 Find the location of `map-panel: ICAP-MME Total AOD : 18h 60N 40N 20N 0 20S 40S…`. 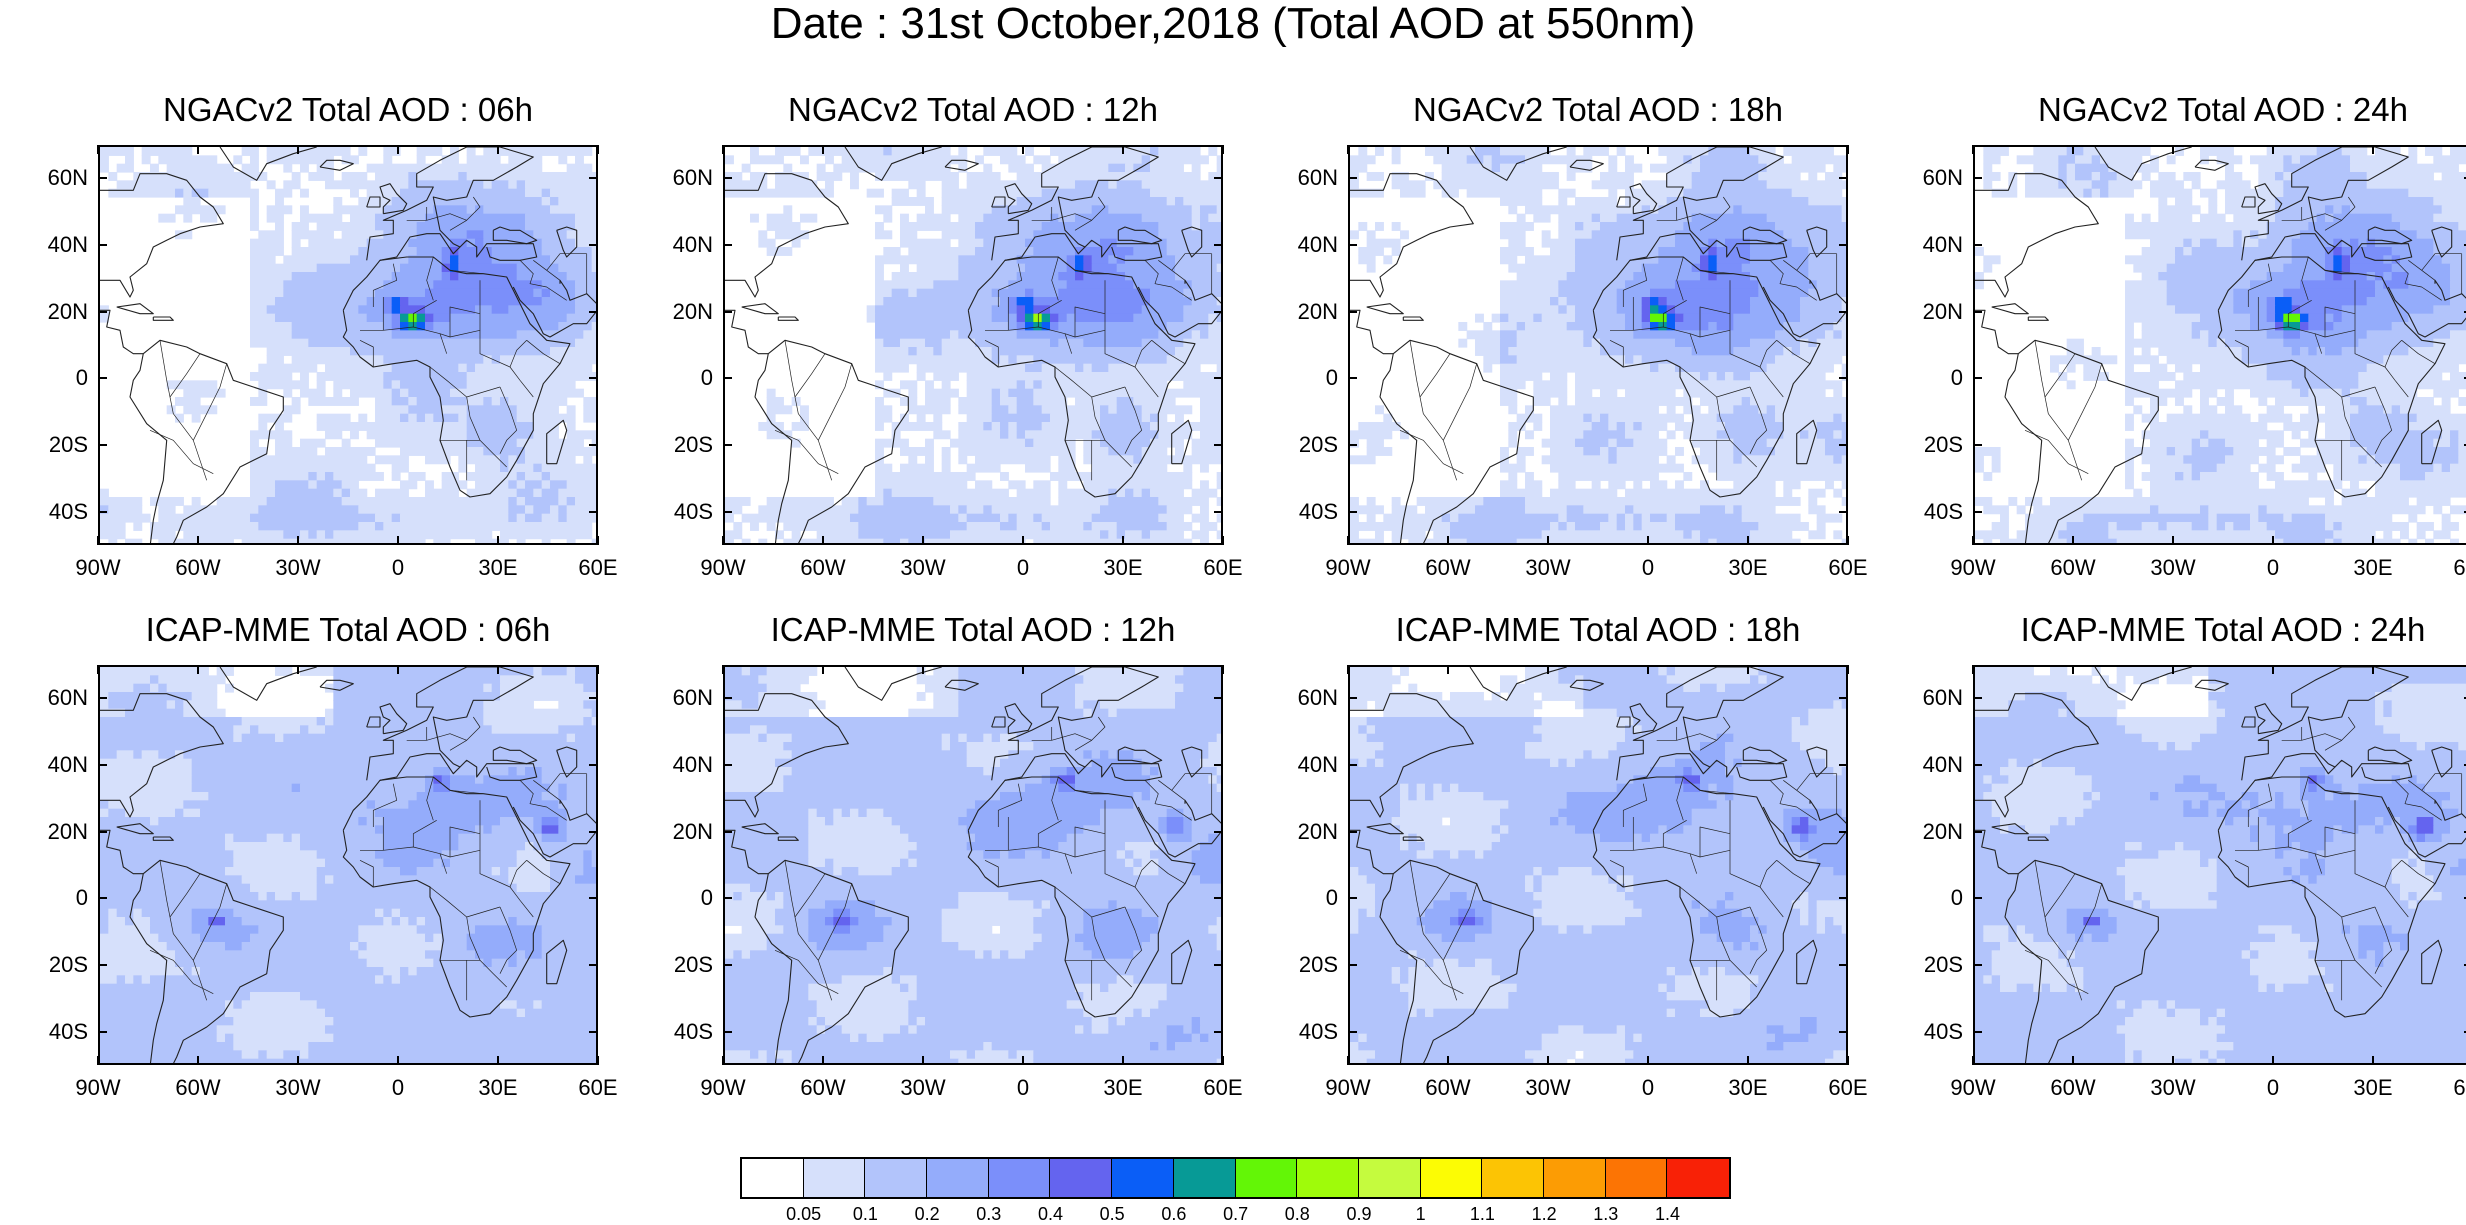

map-panel: ICAP-MME Total AOD : 18h 60N 40N 20N 0 20S 40S… is located at coordinates (1583, 855).